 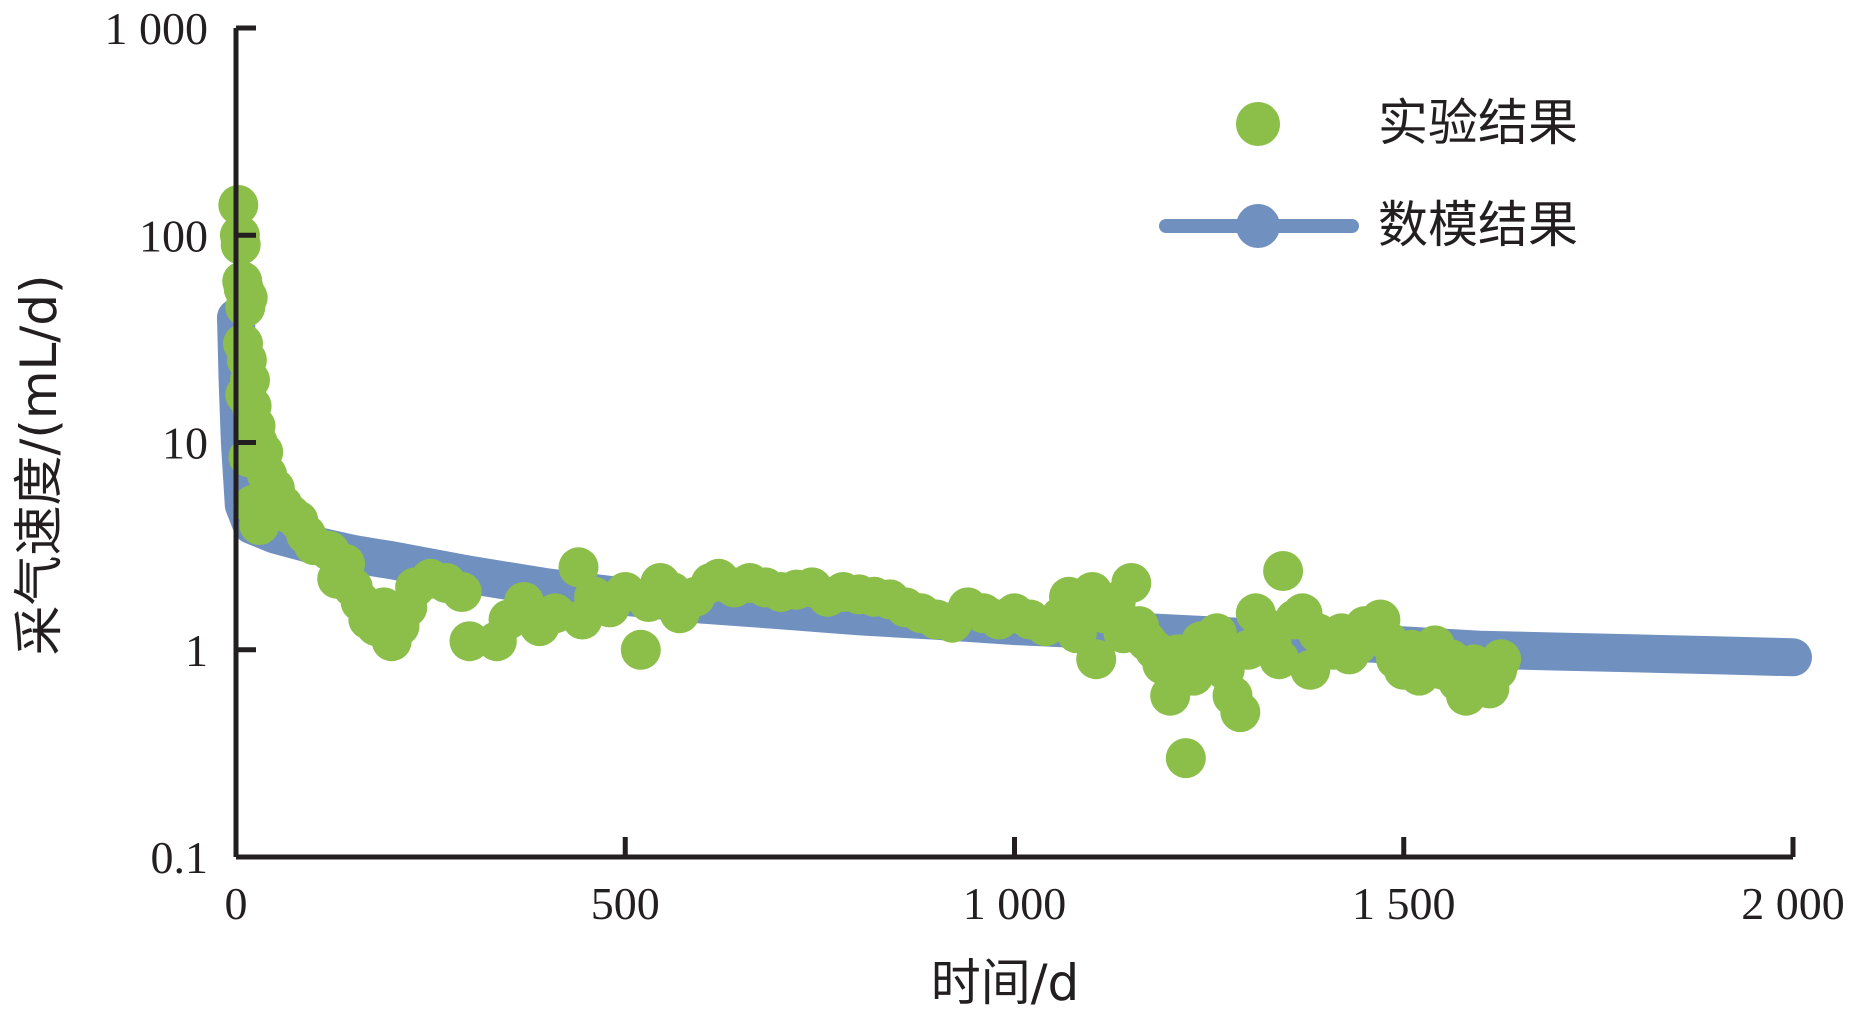 What do you see at coordinates (180, 857) in the screenshot?
I see `y-tick-label-0: 0.1` at bounding box center [180, 857].